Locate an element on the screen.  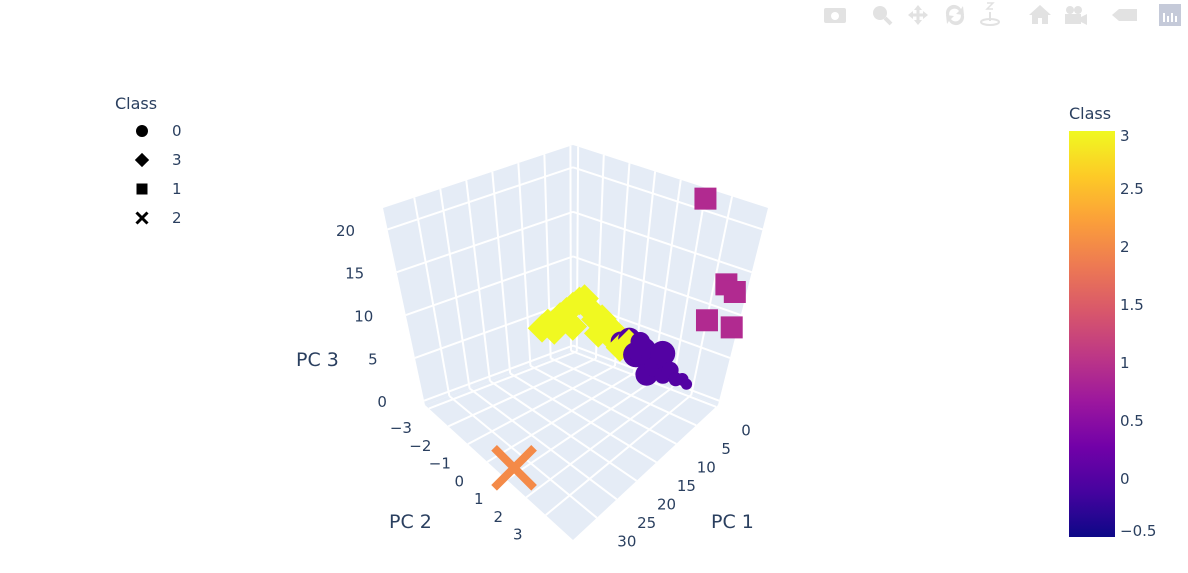
z-tick-label: 20 is located at coordinates (345, 231).